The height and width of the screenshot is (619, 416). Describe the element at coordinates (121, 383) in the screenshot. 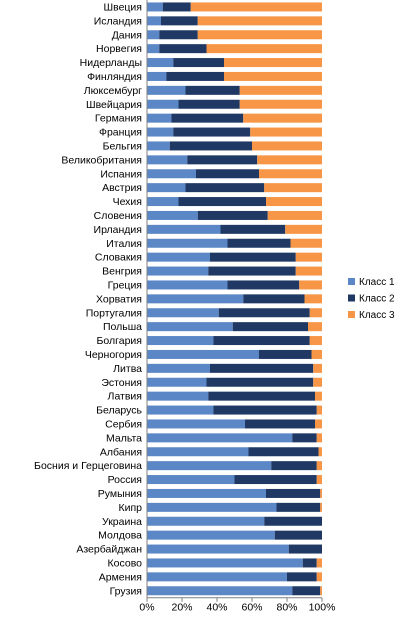

I see `category-label: Эстония` at that location.